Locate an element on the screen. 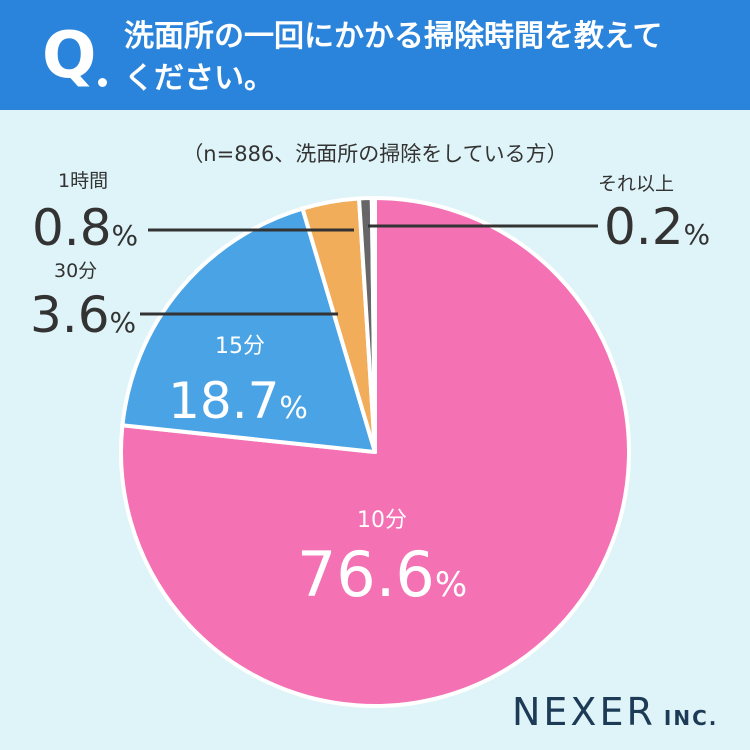 This screenshot has width=750, height=750. q-mark: Q is located at coordinates (69, 56).